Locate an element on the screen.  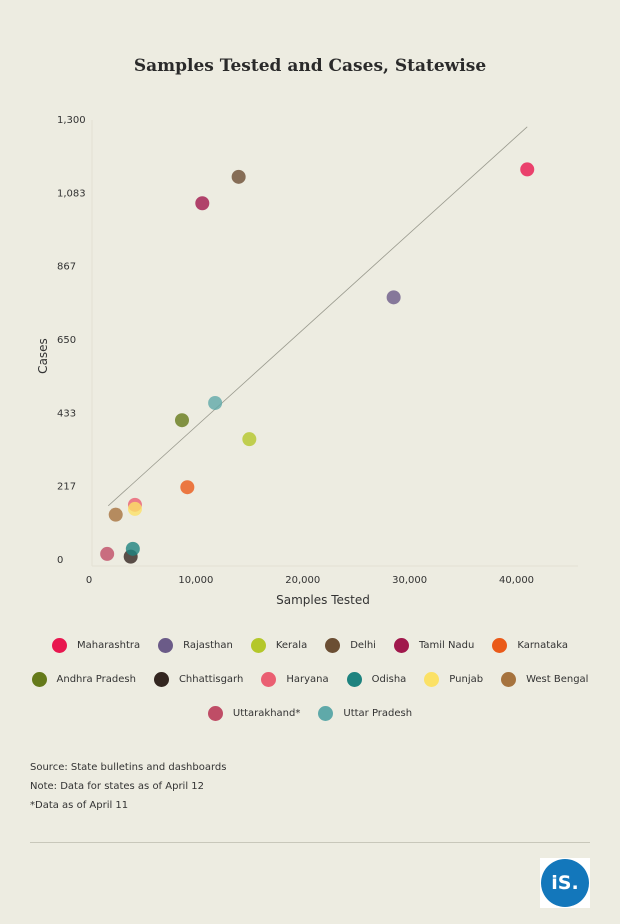
y-tick-label: 433 is located at coordinates (66, 413).